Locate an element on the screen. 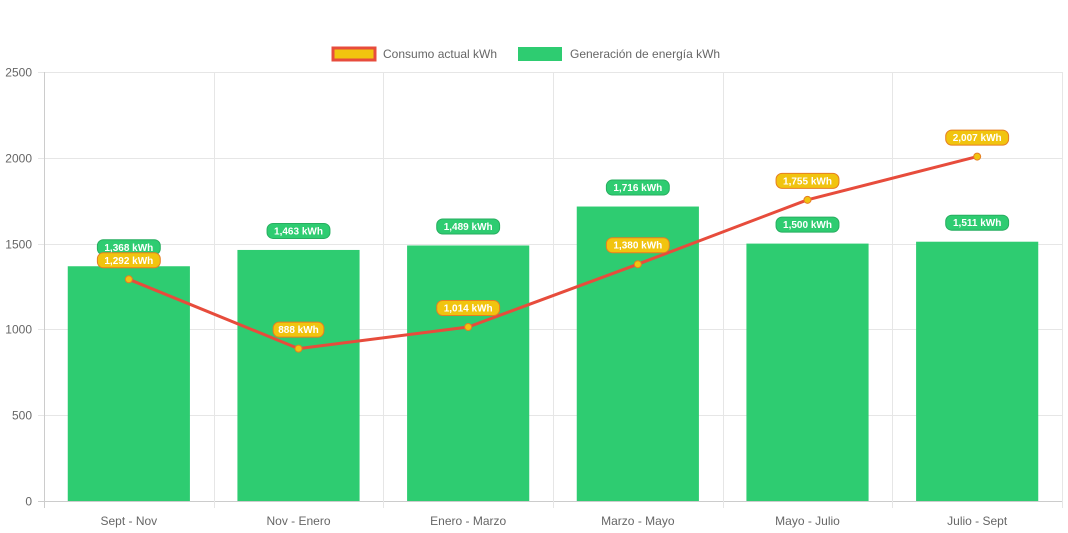 This screenshot has height=533, width=1068. x-tick-label: Sept - Nov is located at coordinates (128, 521).